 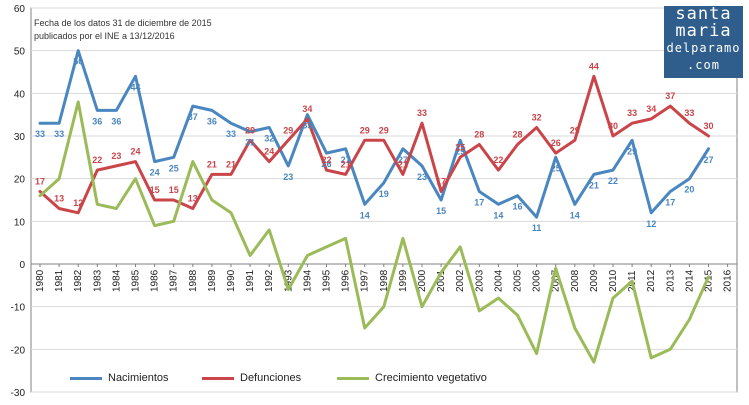 What do you see at coordinates (537, 228) in the screenshot?
I see `data-label-nacimientos: 11` at bounding box center [537, 228].